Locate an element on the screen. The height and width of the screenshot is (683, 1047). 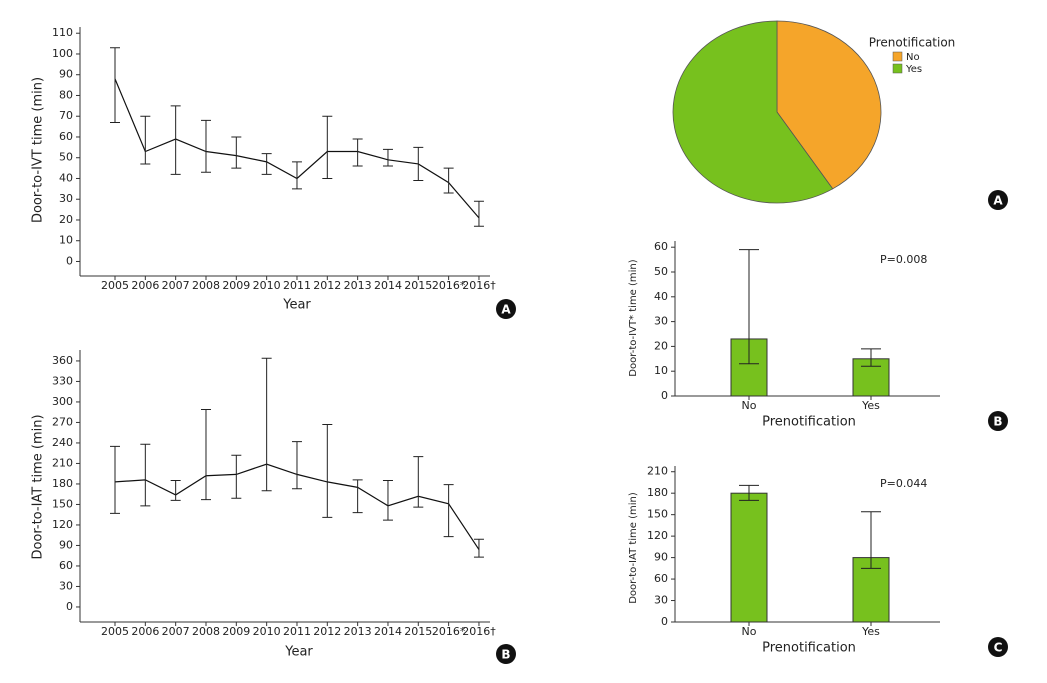
y-tick-label: 240 is located at coordinates (62, 442).